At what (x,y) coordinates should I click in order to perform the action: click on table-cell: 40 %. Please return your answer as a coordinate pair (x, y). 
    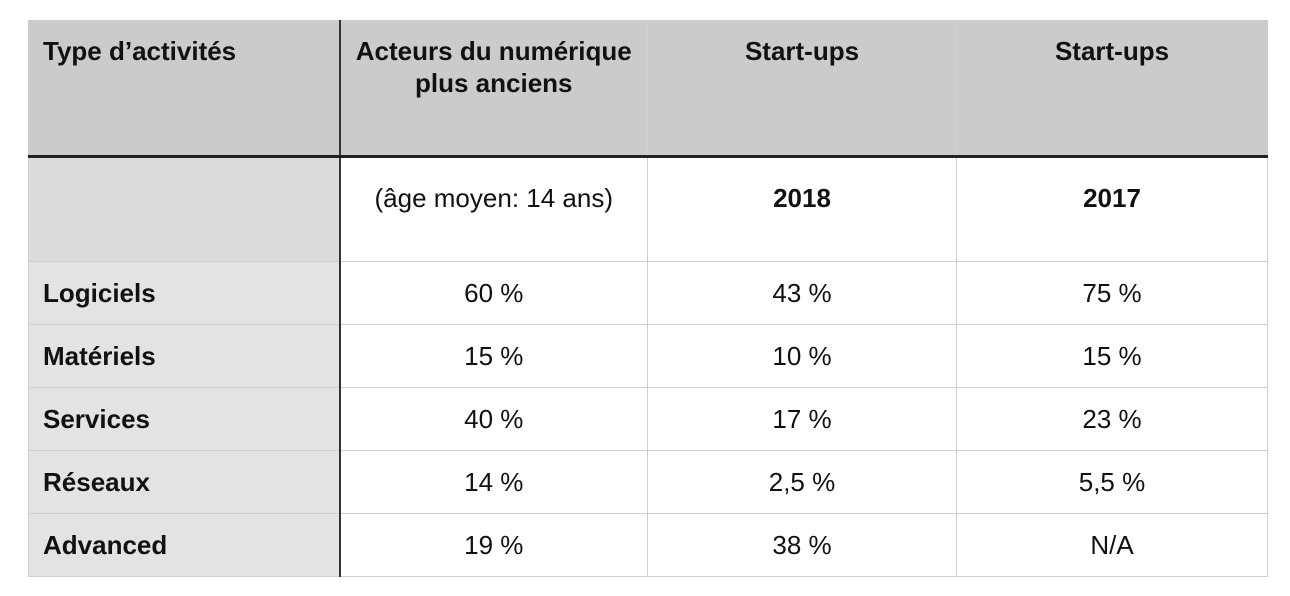
    Looking at the image, I should click on (493, 419).